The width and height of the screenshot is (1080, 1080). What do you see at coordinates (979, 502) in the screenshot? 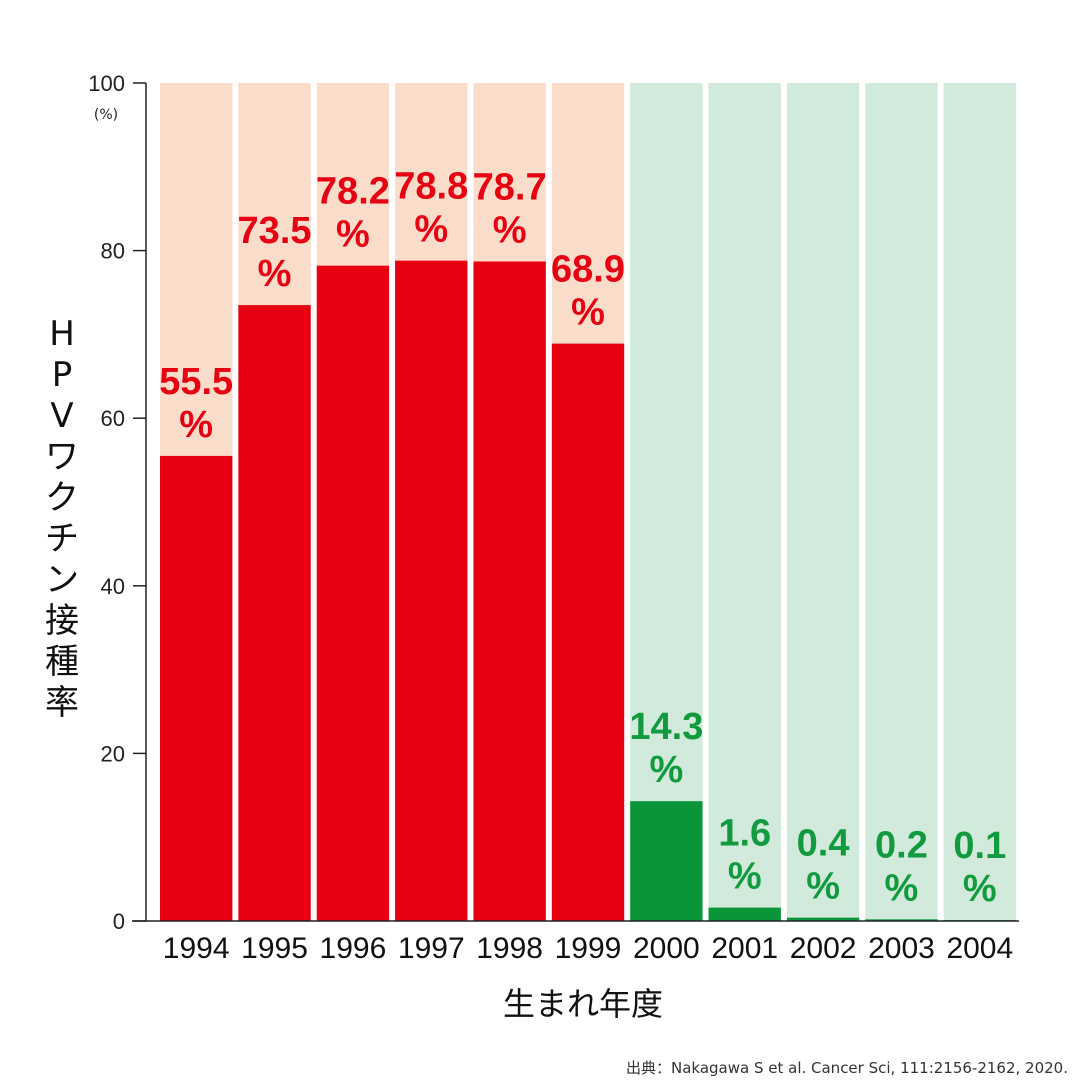
I see `background-column-2004` at bounding box center [979, 502].